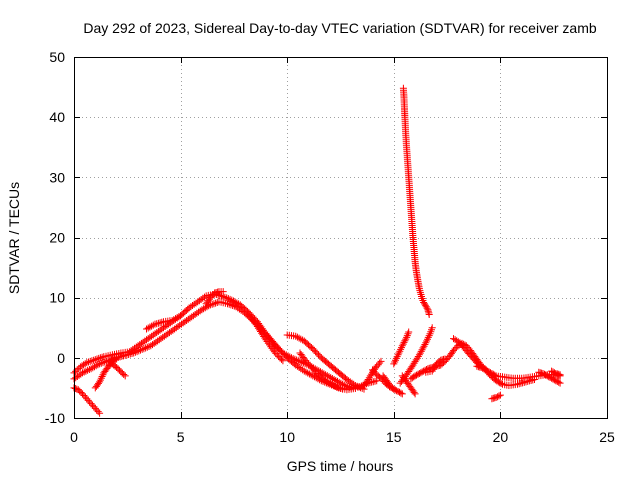 This screenshot has width=640, height=480. I want to click on x-tick-label: 10, so click(287, 437).